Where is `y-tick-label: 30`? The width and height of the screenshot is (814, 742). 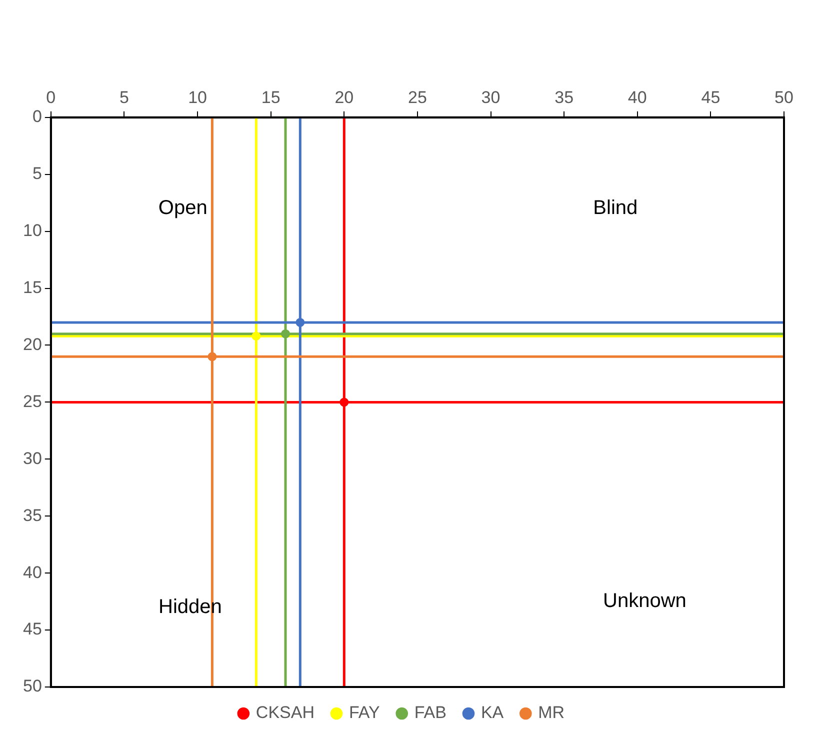
y-tick-label: 30 is located at coordinates (32, 458).